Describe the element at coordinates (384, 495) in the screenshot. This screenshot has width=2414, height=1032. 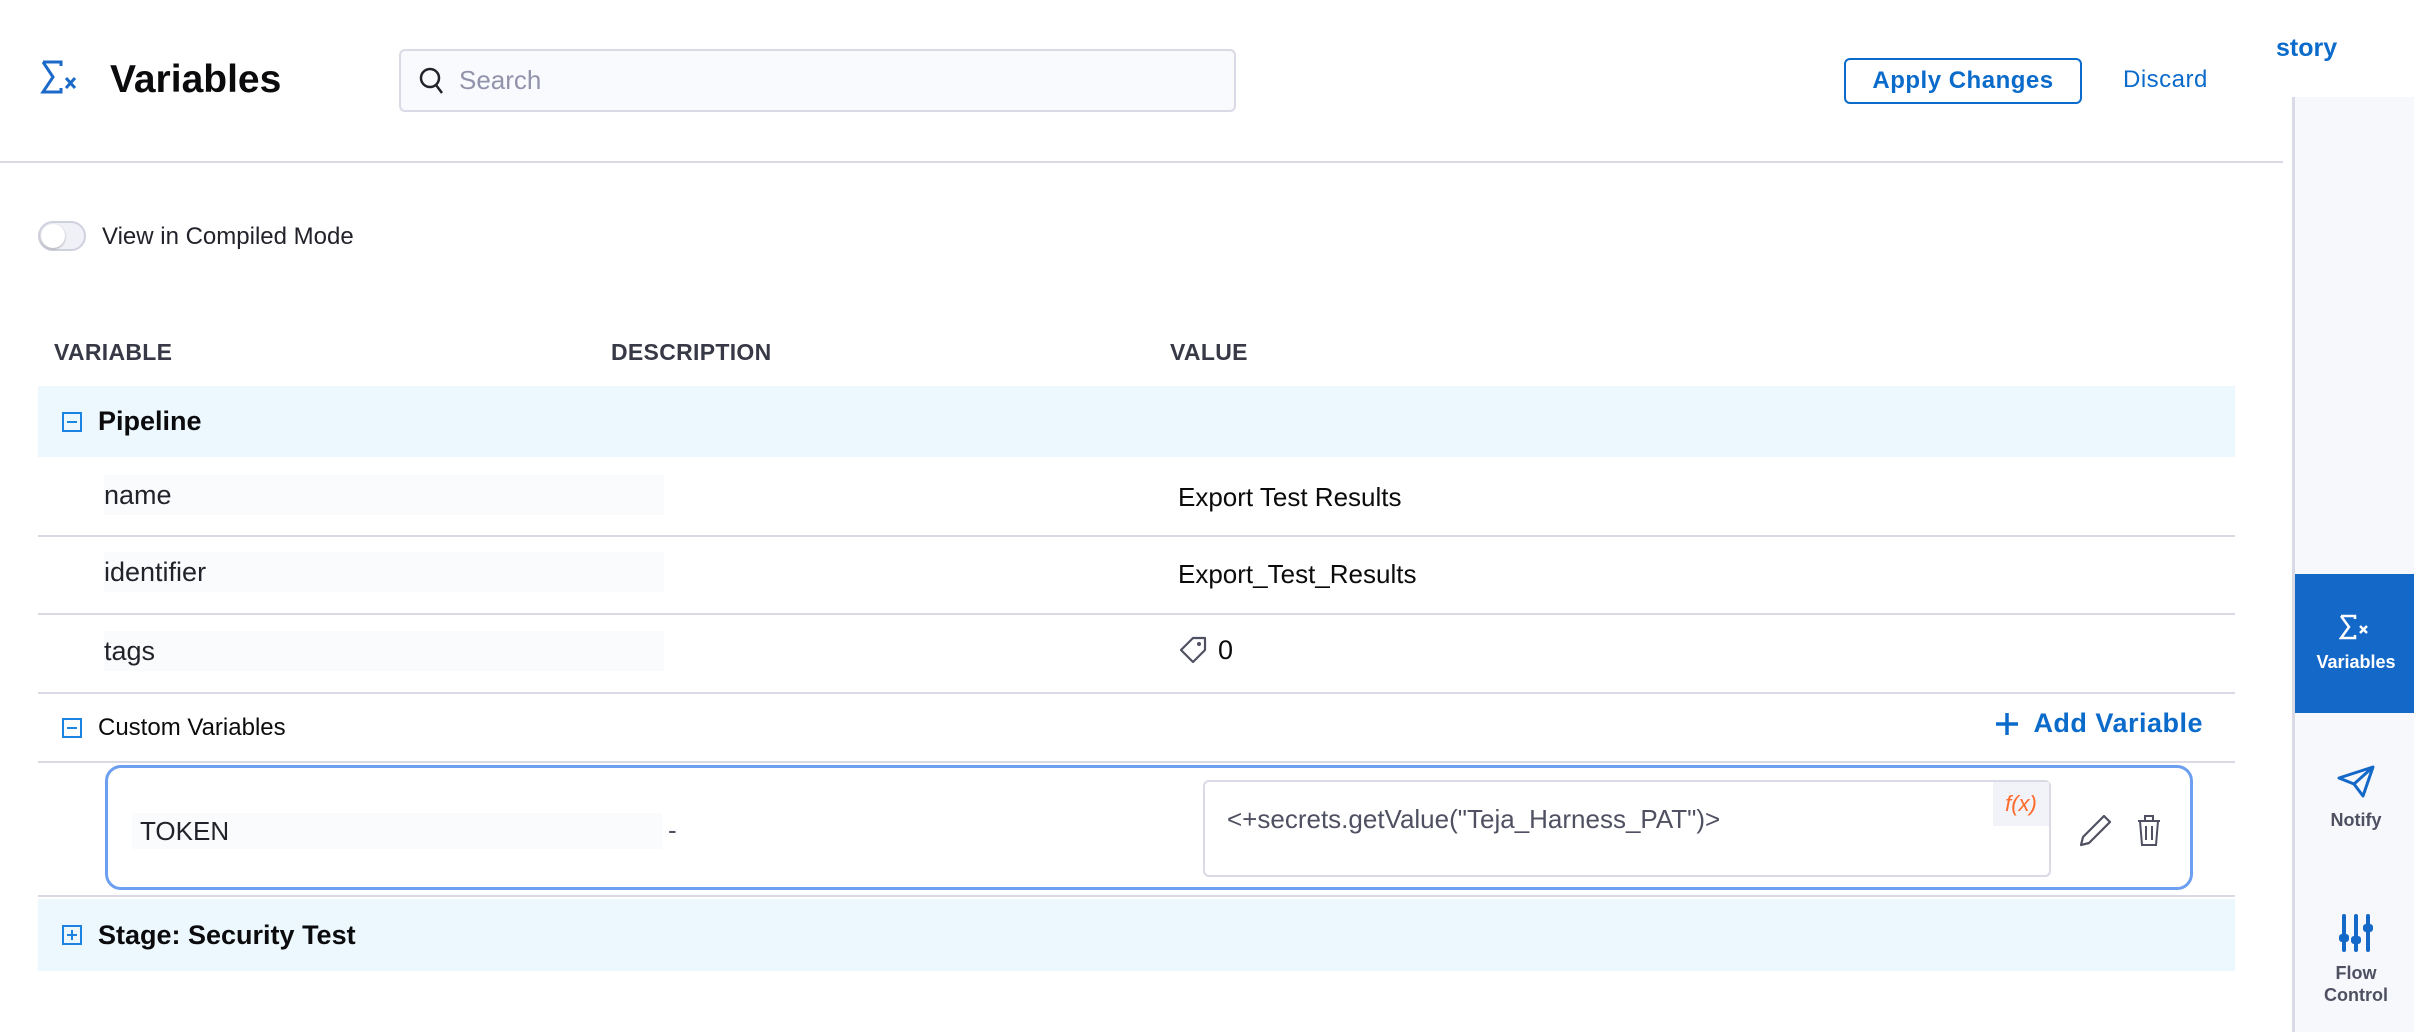
I see `variable-name: name` at that location.